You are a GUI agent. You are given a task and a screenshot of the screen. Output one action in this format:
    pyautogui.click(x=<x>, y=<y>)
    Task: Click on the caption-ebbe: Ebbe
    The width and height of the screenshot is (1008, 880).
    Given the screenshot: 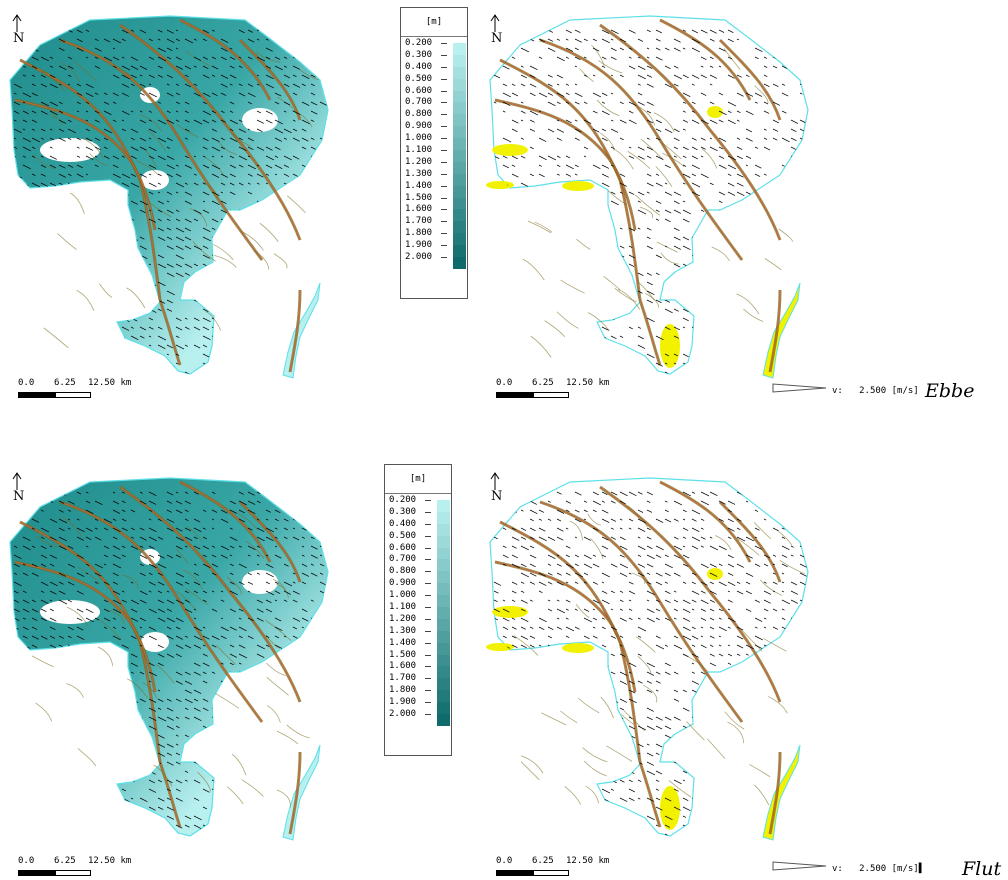 What is the action you would take?
    pyautogui.click(x=950, y=391)
    